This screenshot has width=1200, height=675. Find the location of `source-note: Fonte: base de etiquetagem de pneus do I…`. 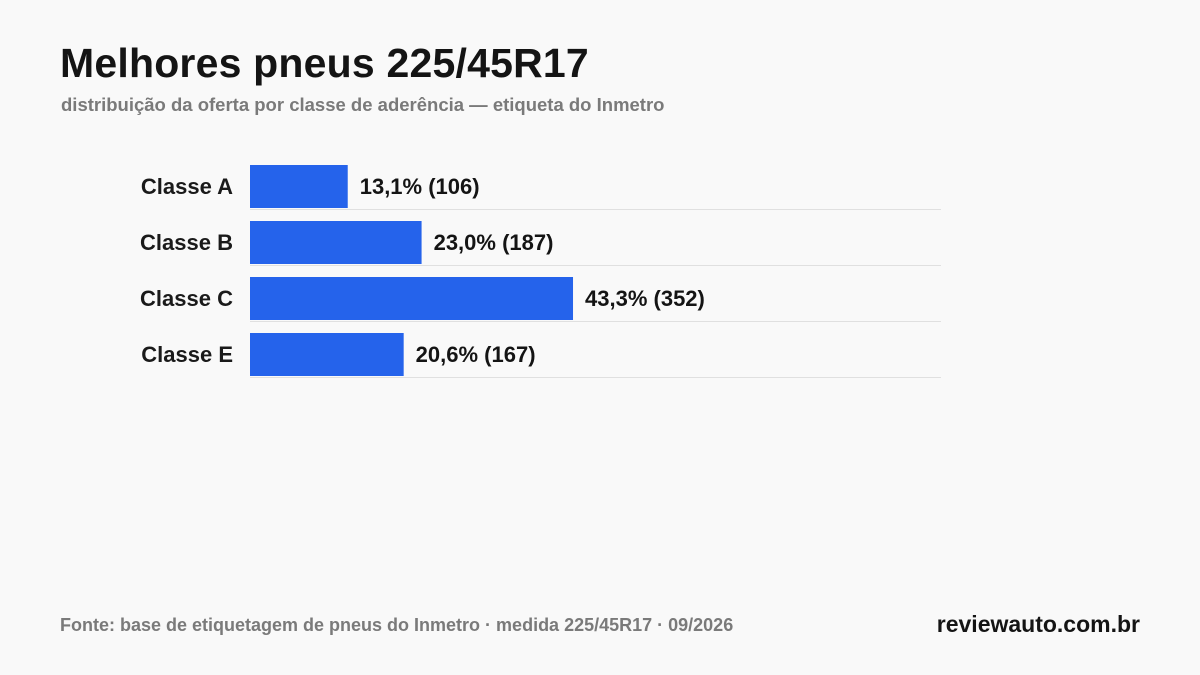

source-note: Fonte: base de etiquetagem de pneus do I… is located at coordinates (397, 625).